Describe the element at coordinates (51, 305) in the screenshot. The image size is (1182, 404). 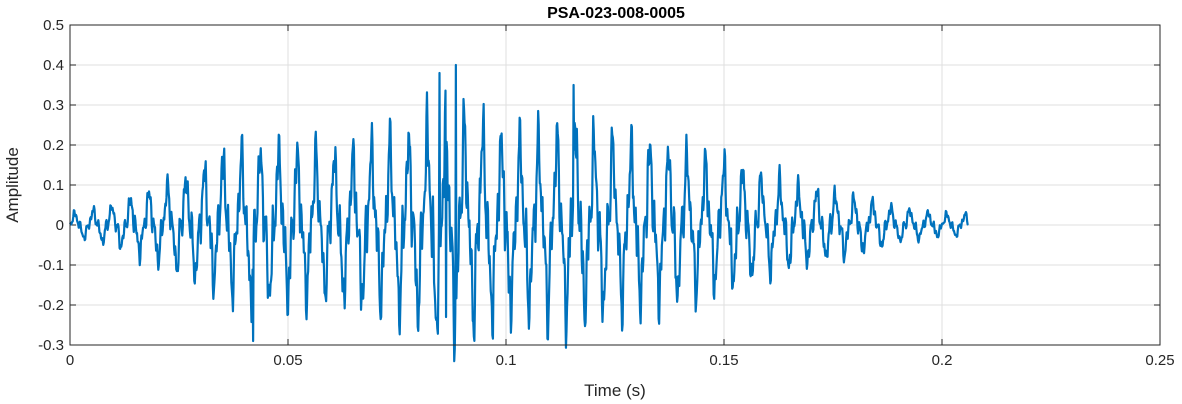
I see `y-tick-label: -0.2` at that location.